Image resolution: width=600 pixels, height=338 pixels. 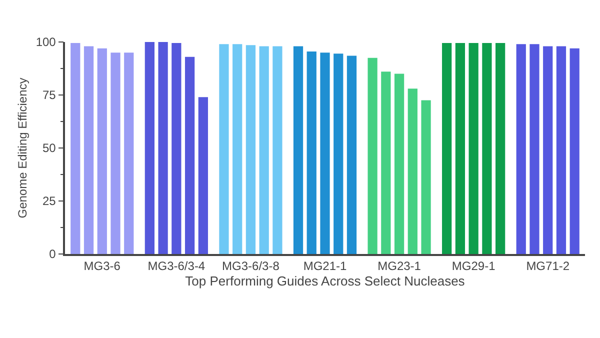 I want to click on x-tick-label: MG71-2, so click(x=548, y=266).